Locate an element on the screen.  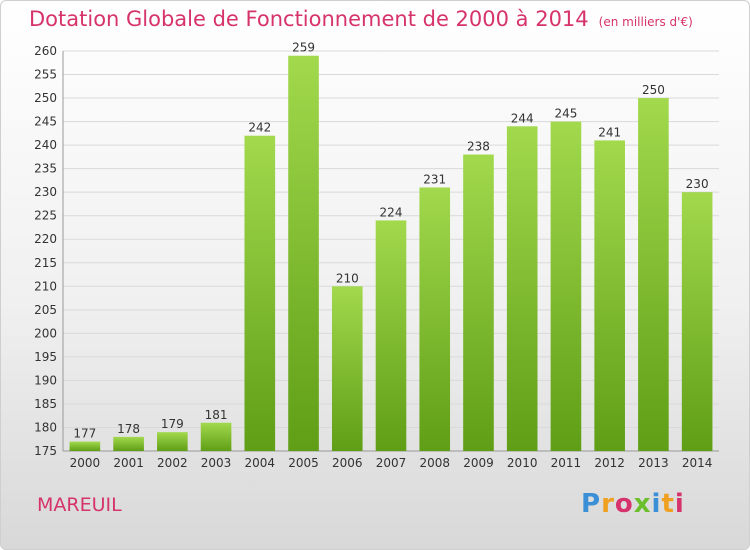
x-tick-label-2006: 2006 is located at coordinates (347, 463).